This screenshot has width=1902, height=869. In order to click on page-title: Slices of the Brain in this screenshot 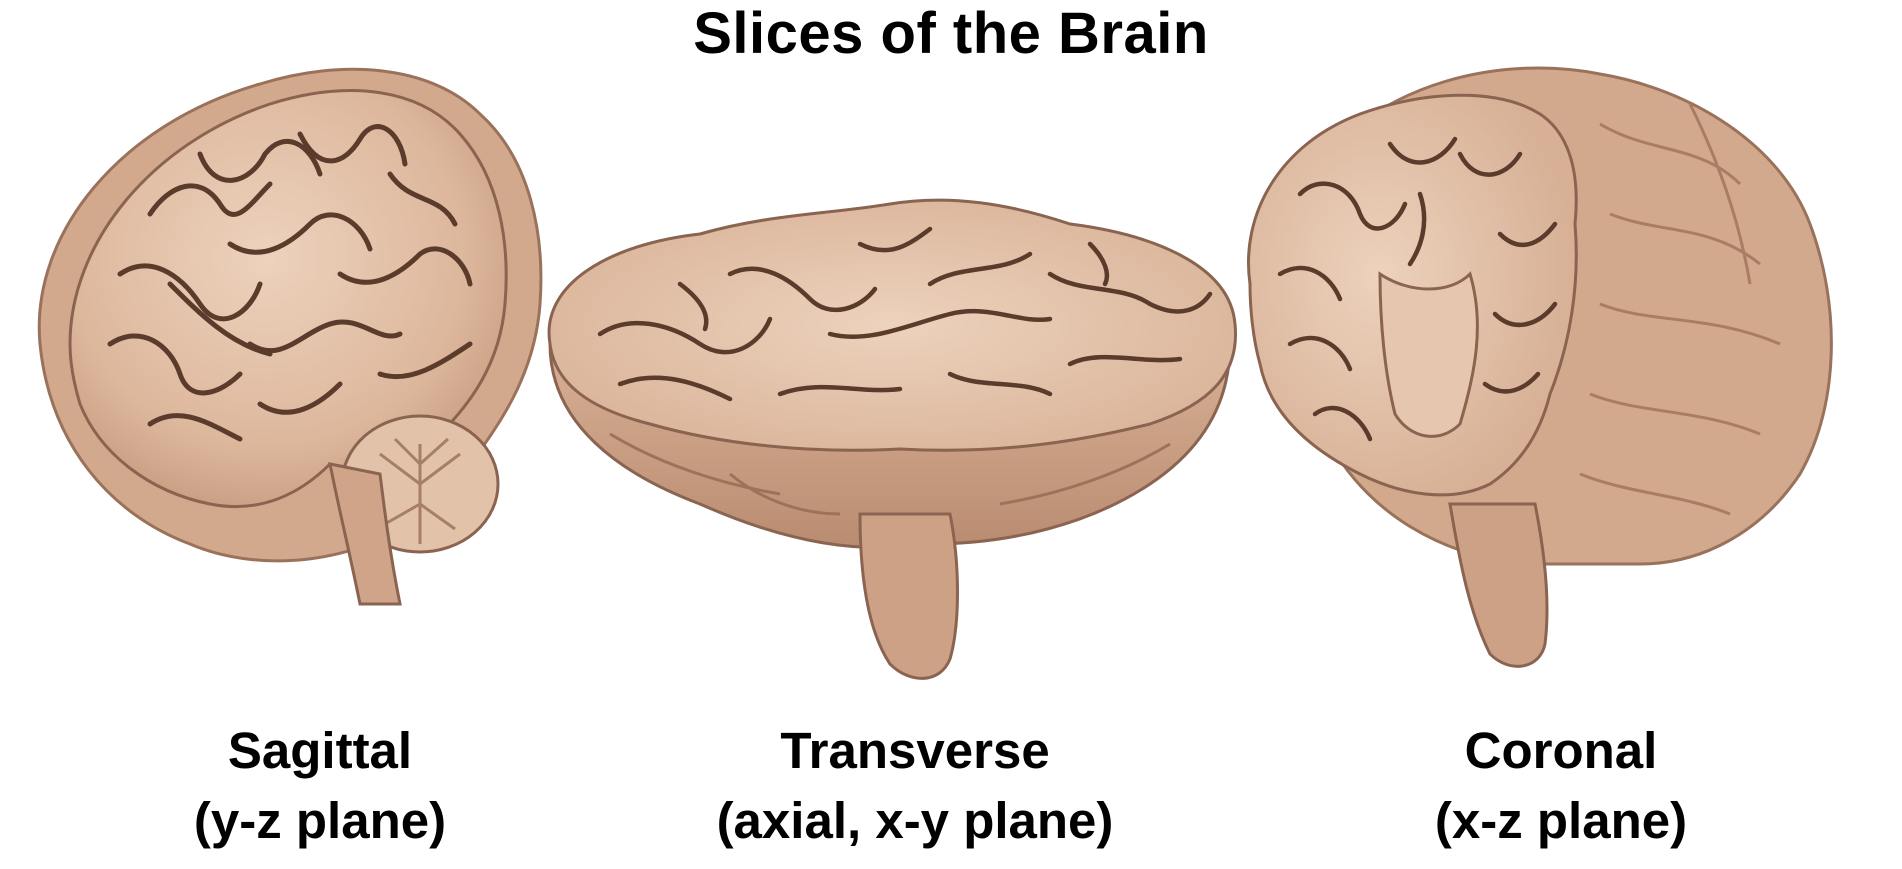, I will do `click(951, 33)`.